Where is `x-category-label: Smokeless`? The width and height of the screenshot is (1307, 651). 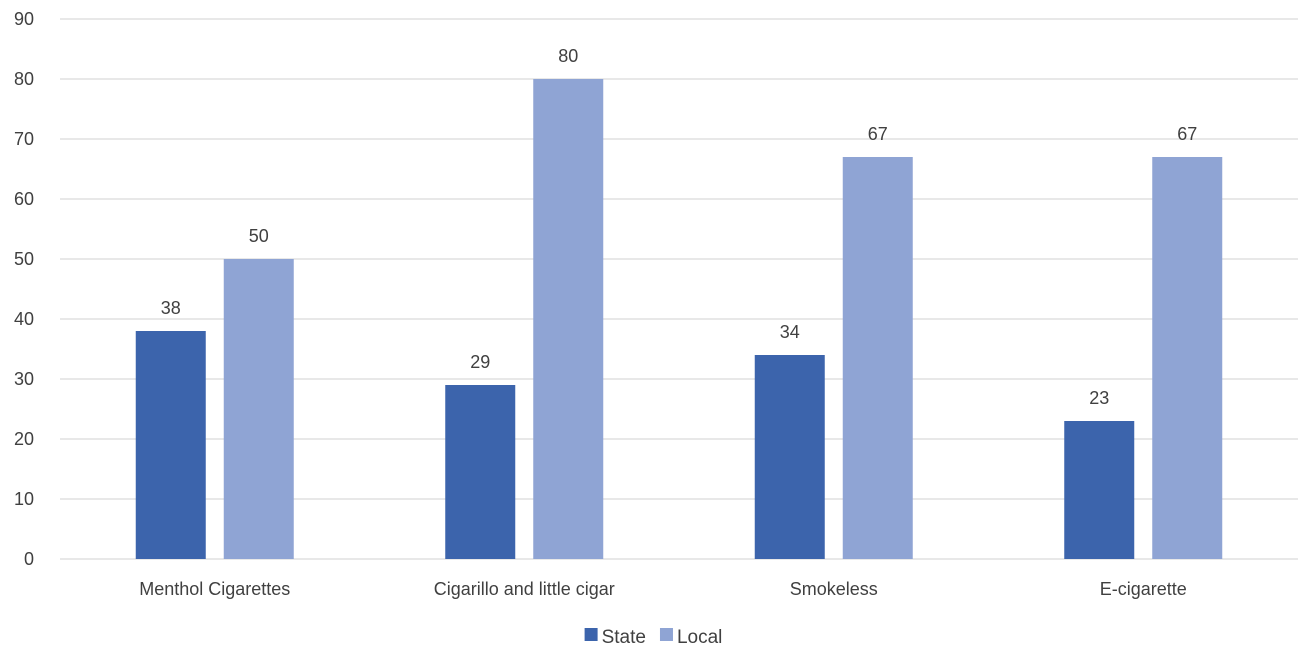 x-category-label: Smokeless is located at coordinates (834, 589).